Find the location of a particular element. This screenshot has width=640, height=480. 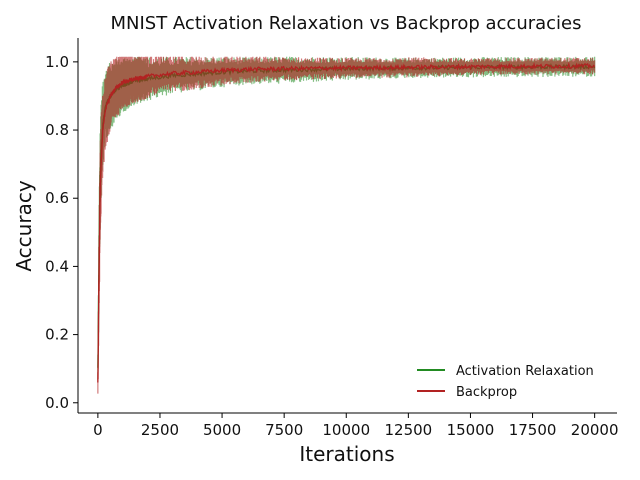

x-tick-label: 5000 is located at coordinates (222, 430).